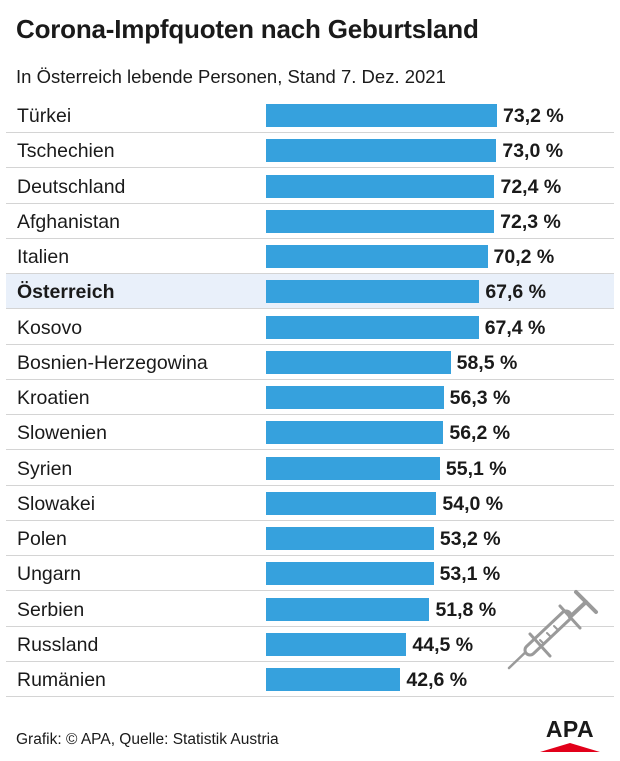 This screenshot has width=620, height=761. I want to click on chart-row: Deutschland 72,4 %, so click(310, 186).